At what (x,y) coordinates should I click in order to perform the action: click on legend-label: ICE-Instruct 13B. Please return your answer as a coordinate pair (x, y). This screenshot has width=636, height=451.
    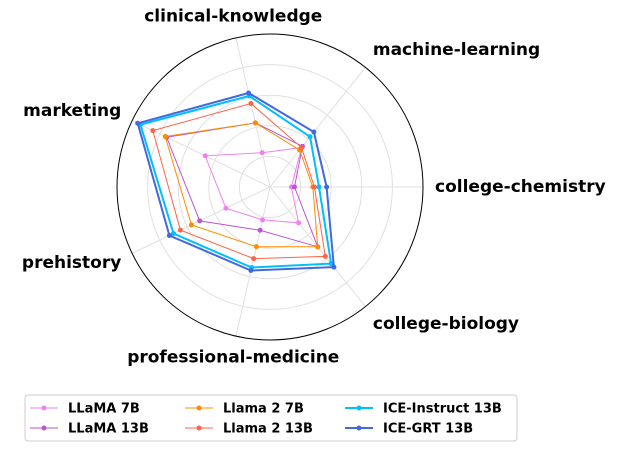
    Looking at the image, I should click on (442, 409).